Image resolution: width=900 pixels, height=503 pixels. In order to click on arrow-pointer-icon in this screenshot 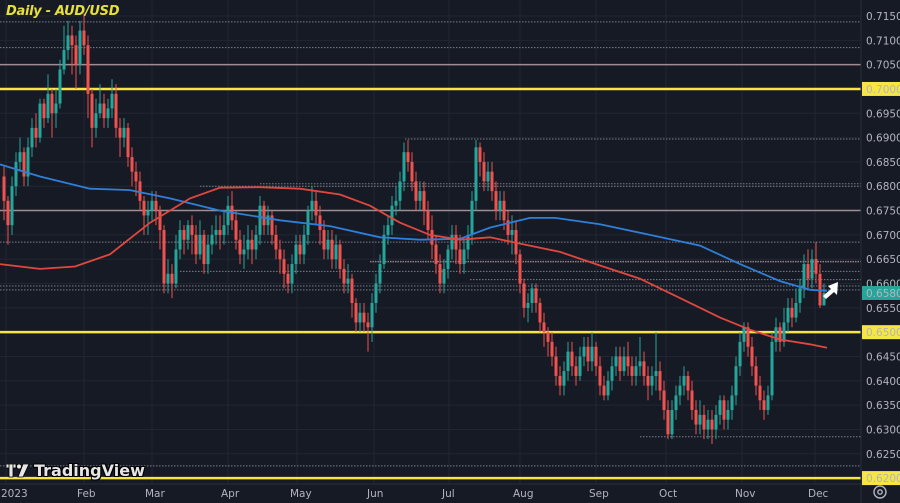, I will do `click(830, 290)`.